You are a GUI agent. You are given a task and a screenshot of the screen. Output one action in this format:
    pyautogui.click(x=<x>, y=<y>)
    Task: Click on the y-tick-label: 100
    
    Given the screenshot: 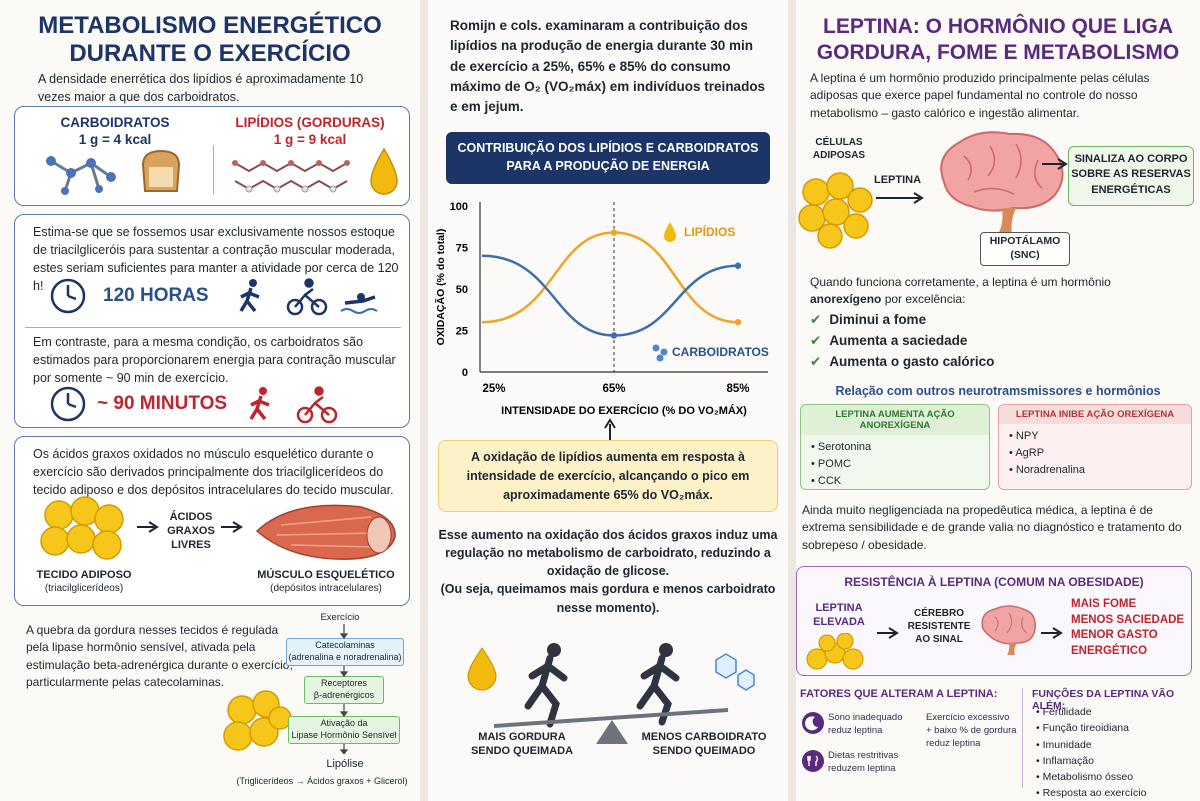 What is the action you would take?
    pyautogui.click(x=459, y=207)
    